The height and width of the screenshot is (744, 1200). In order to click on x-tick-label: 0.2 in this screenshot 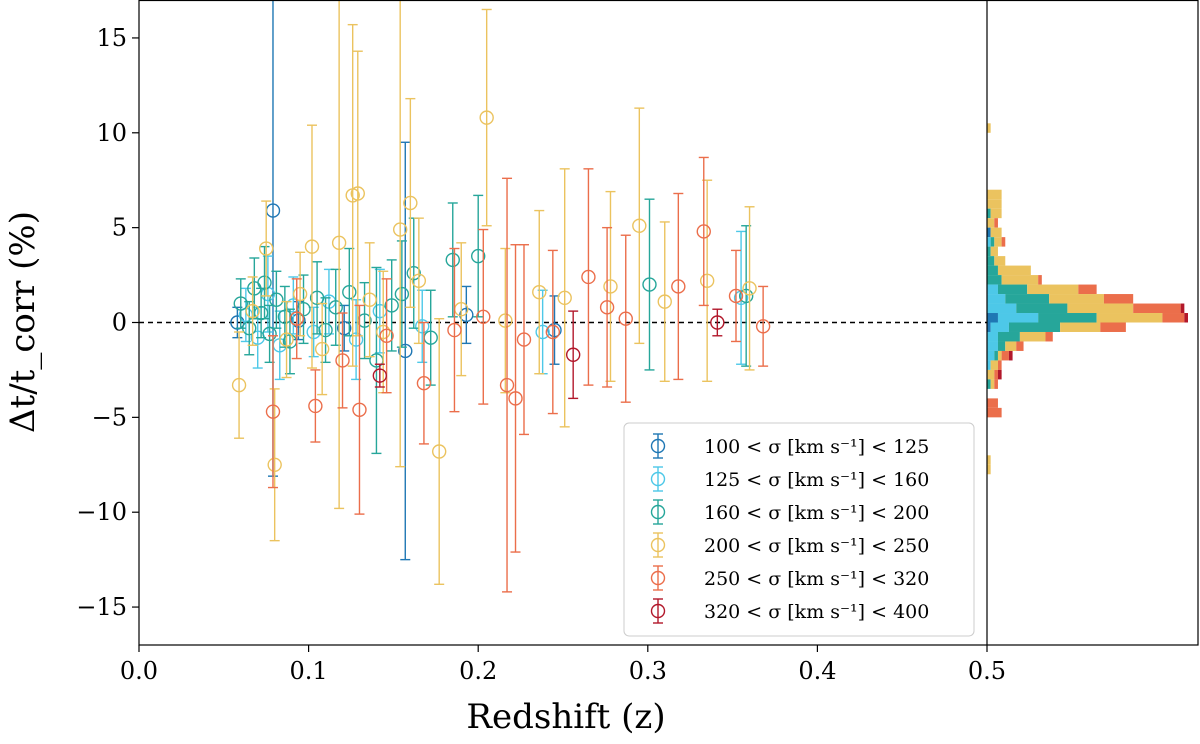, I will do `click(478, 671)`.